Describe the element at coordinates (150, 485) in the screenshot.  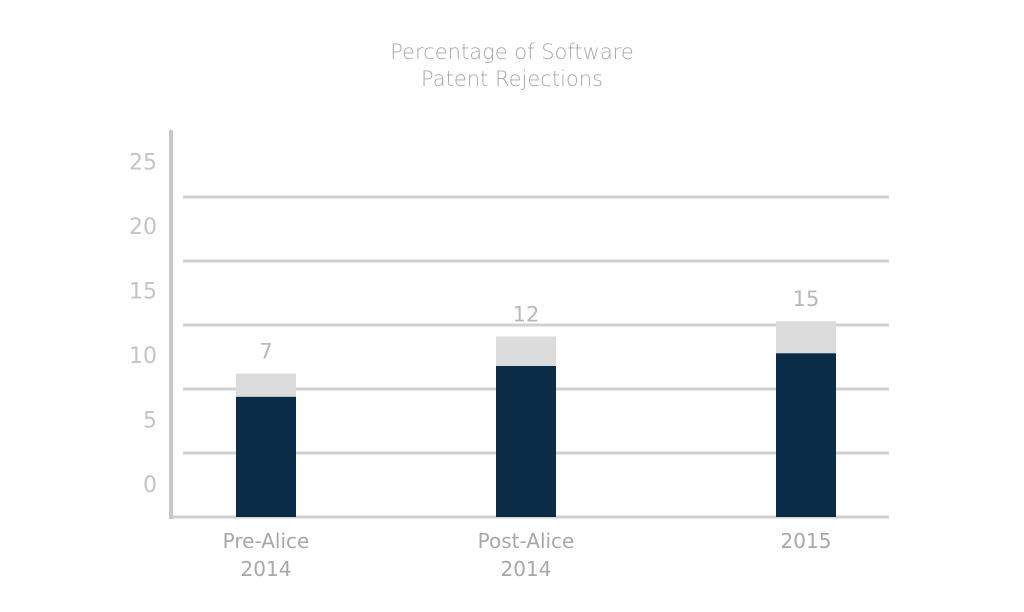
I see `y-tick-label: 0` at that location.